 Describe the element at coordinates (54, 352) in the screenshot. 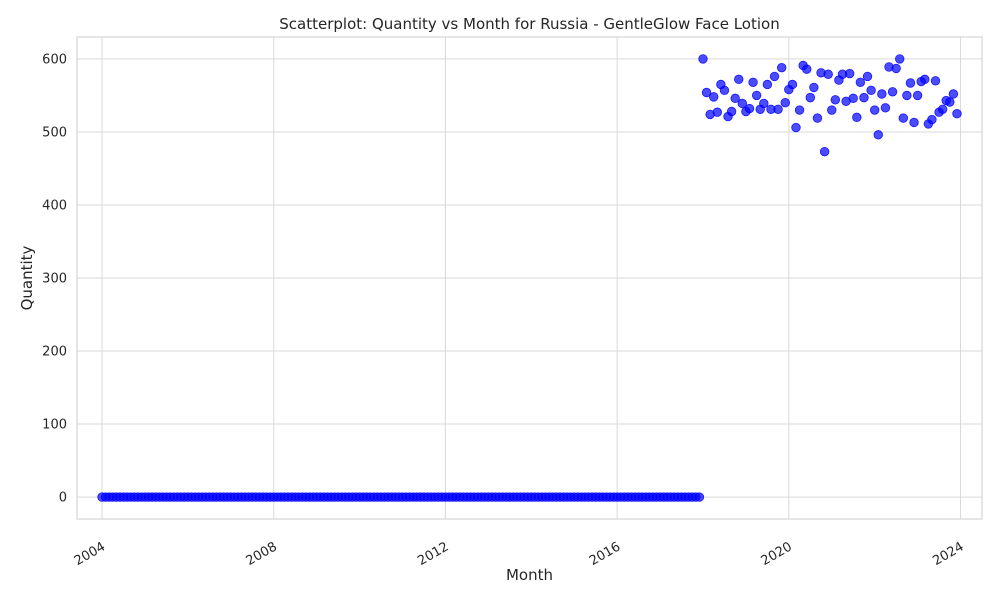

I see `y-tick-label: 200` at that location.